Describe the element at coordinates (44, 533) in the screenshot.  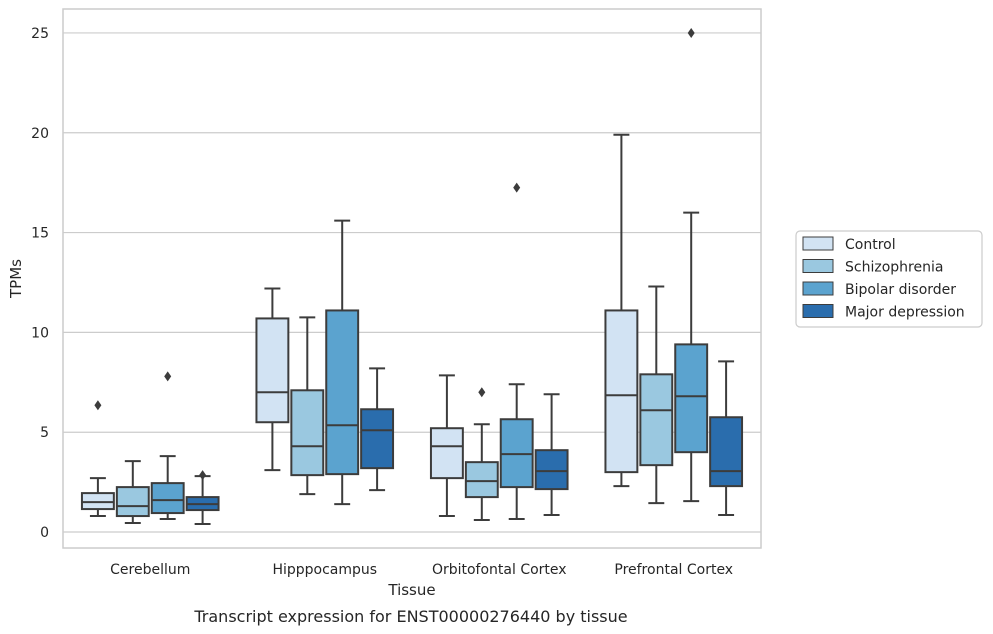
I see `y-tick-label: 0` at that location.